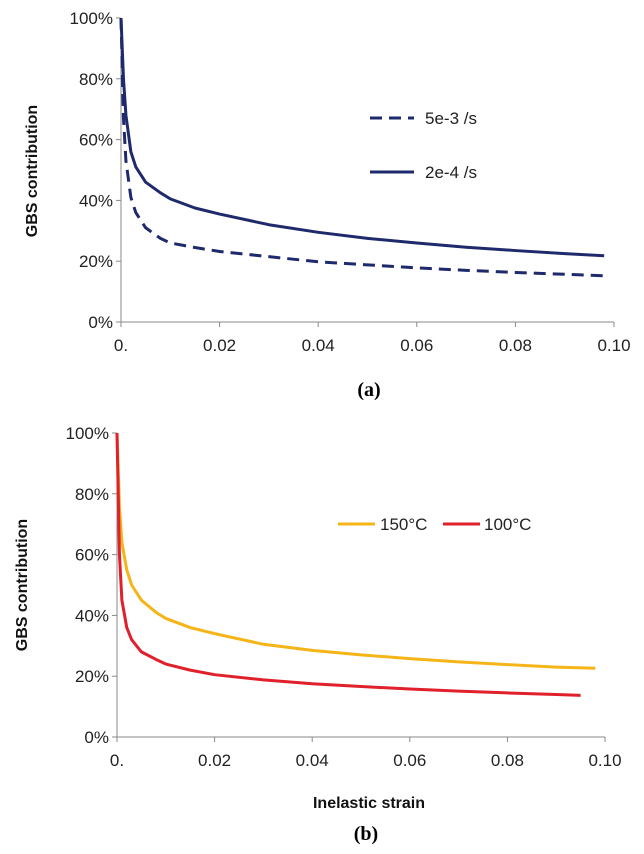  I want to click on panel-label-b: (b), so click(366, 834).